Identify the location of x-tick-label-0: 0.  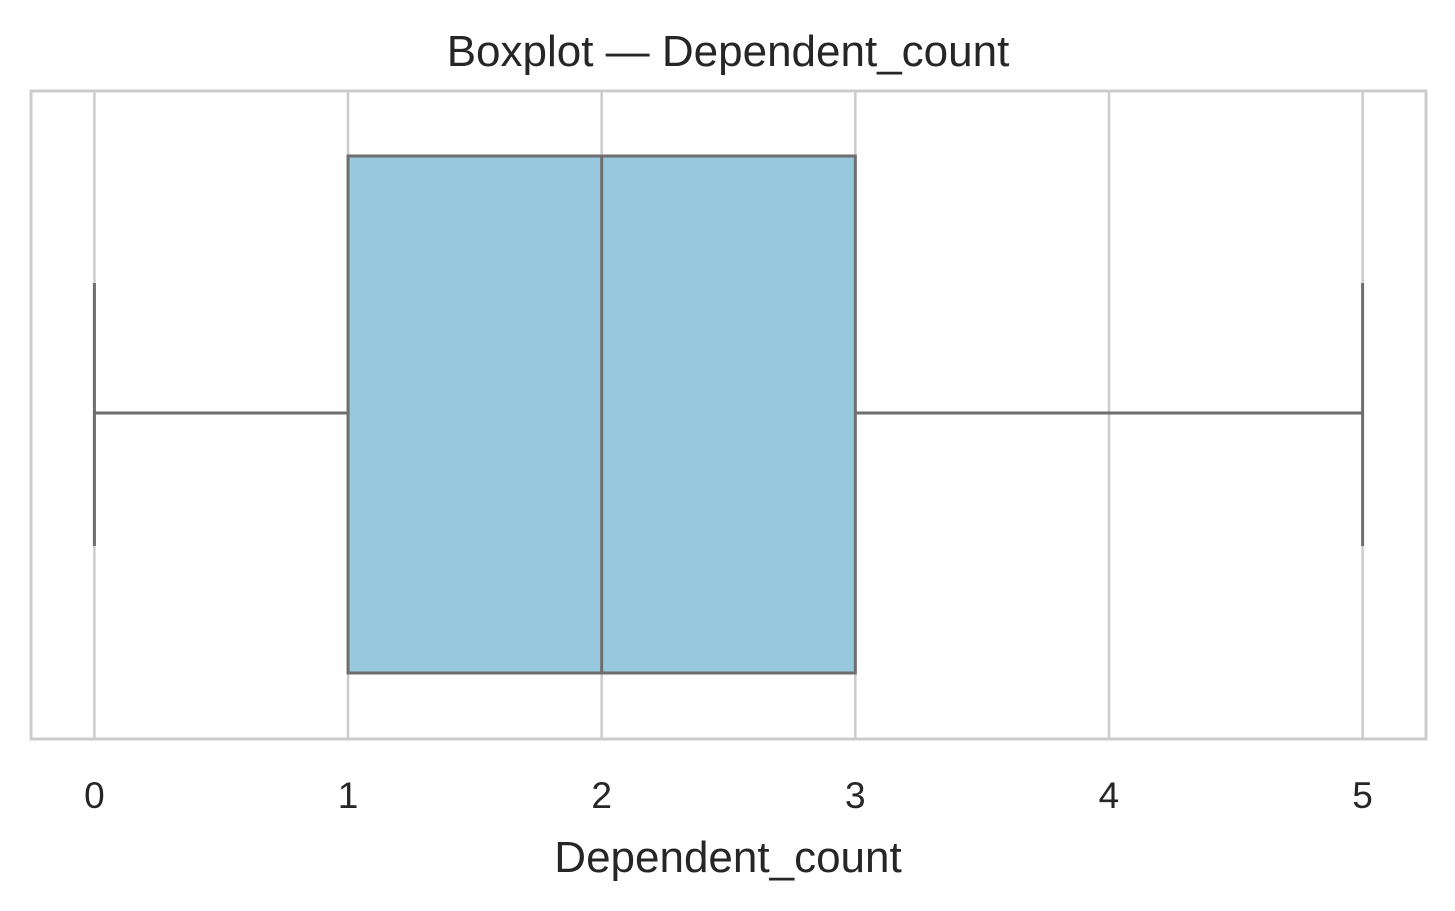
(94, 795).